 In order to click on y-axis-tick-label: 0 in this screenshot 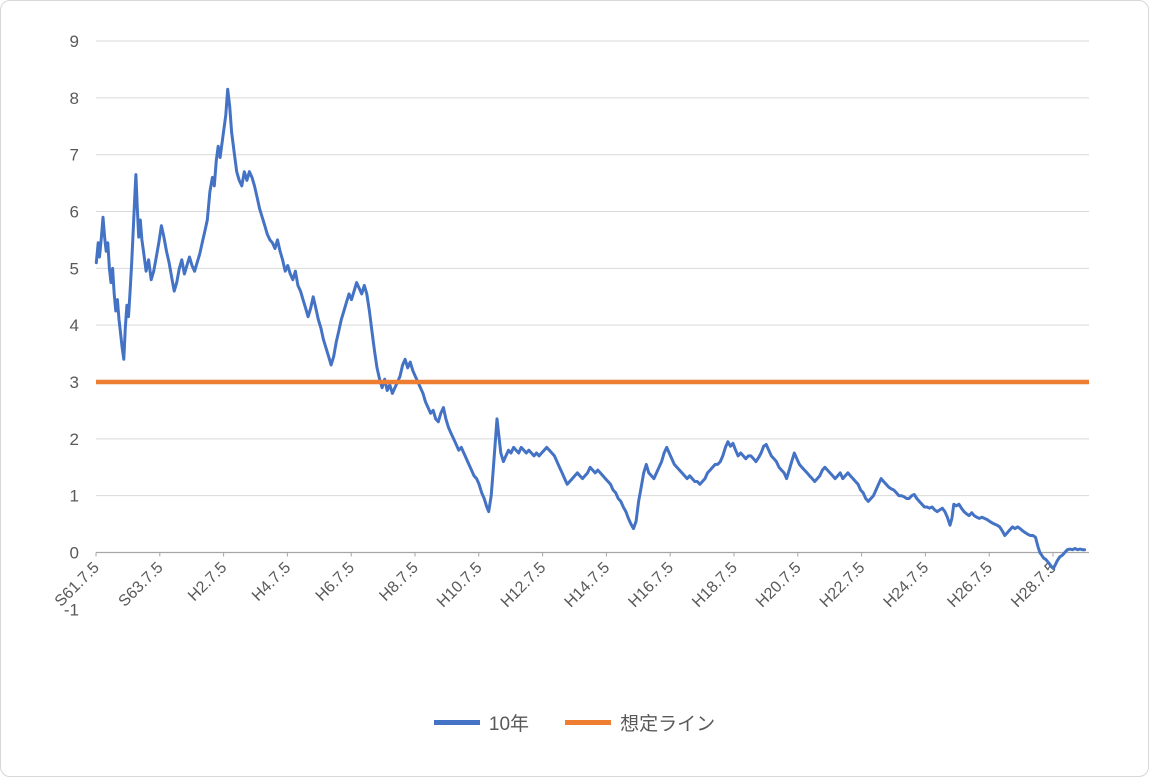, I will do `click(74, 553)`.